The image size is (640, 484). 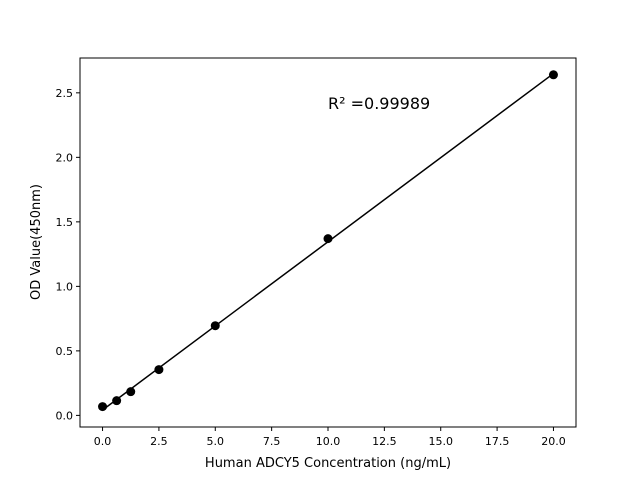 I want to click on x-tick-label: 5.0, so click(x=216, y=441).